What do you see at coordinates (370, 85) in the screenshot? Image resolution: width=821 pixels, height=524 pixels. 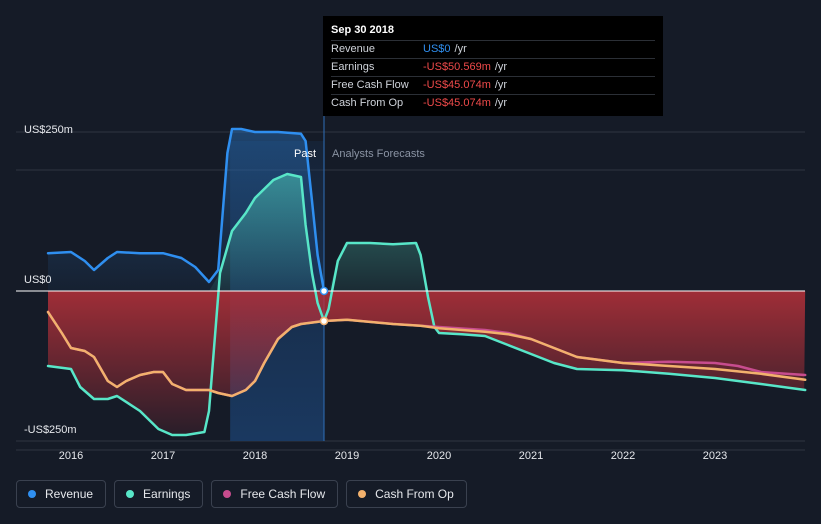 I see `tooltip-label: Free Cash Flow` at bounding box center [370, 85].